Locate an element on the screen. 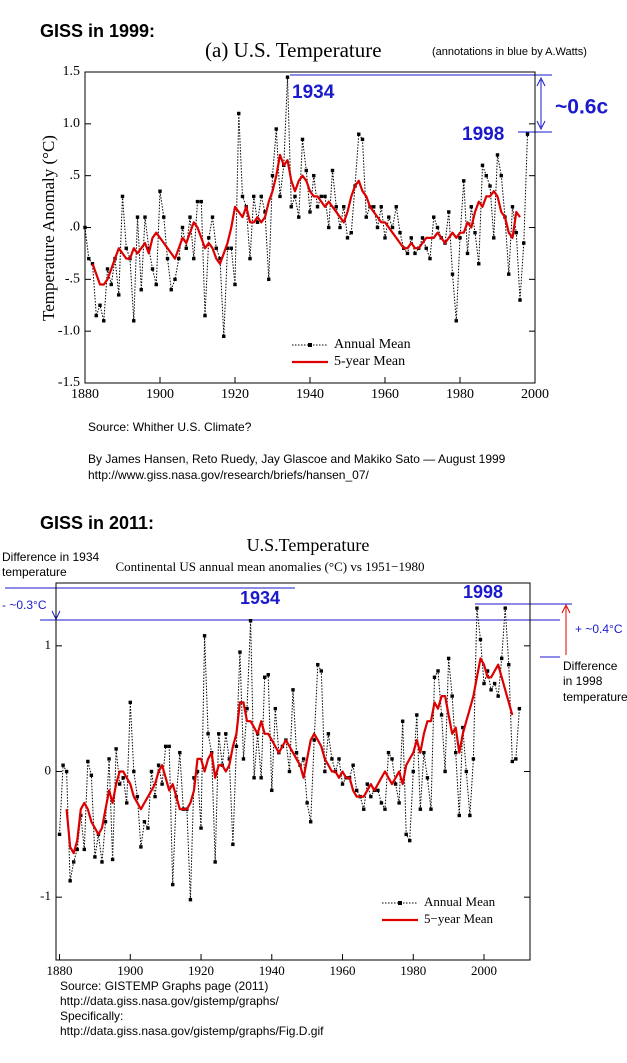 The width and height of the screenshot is (627, 1063). y-tick-label: -1.5 is located at coordinates (69, 382).